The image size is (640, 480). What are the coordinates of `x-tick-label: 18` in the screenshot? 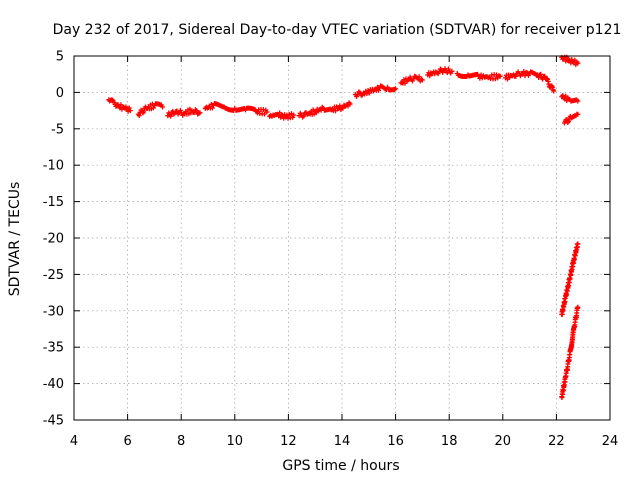 It's located at (449, 441).